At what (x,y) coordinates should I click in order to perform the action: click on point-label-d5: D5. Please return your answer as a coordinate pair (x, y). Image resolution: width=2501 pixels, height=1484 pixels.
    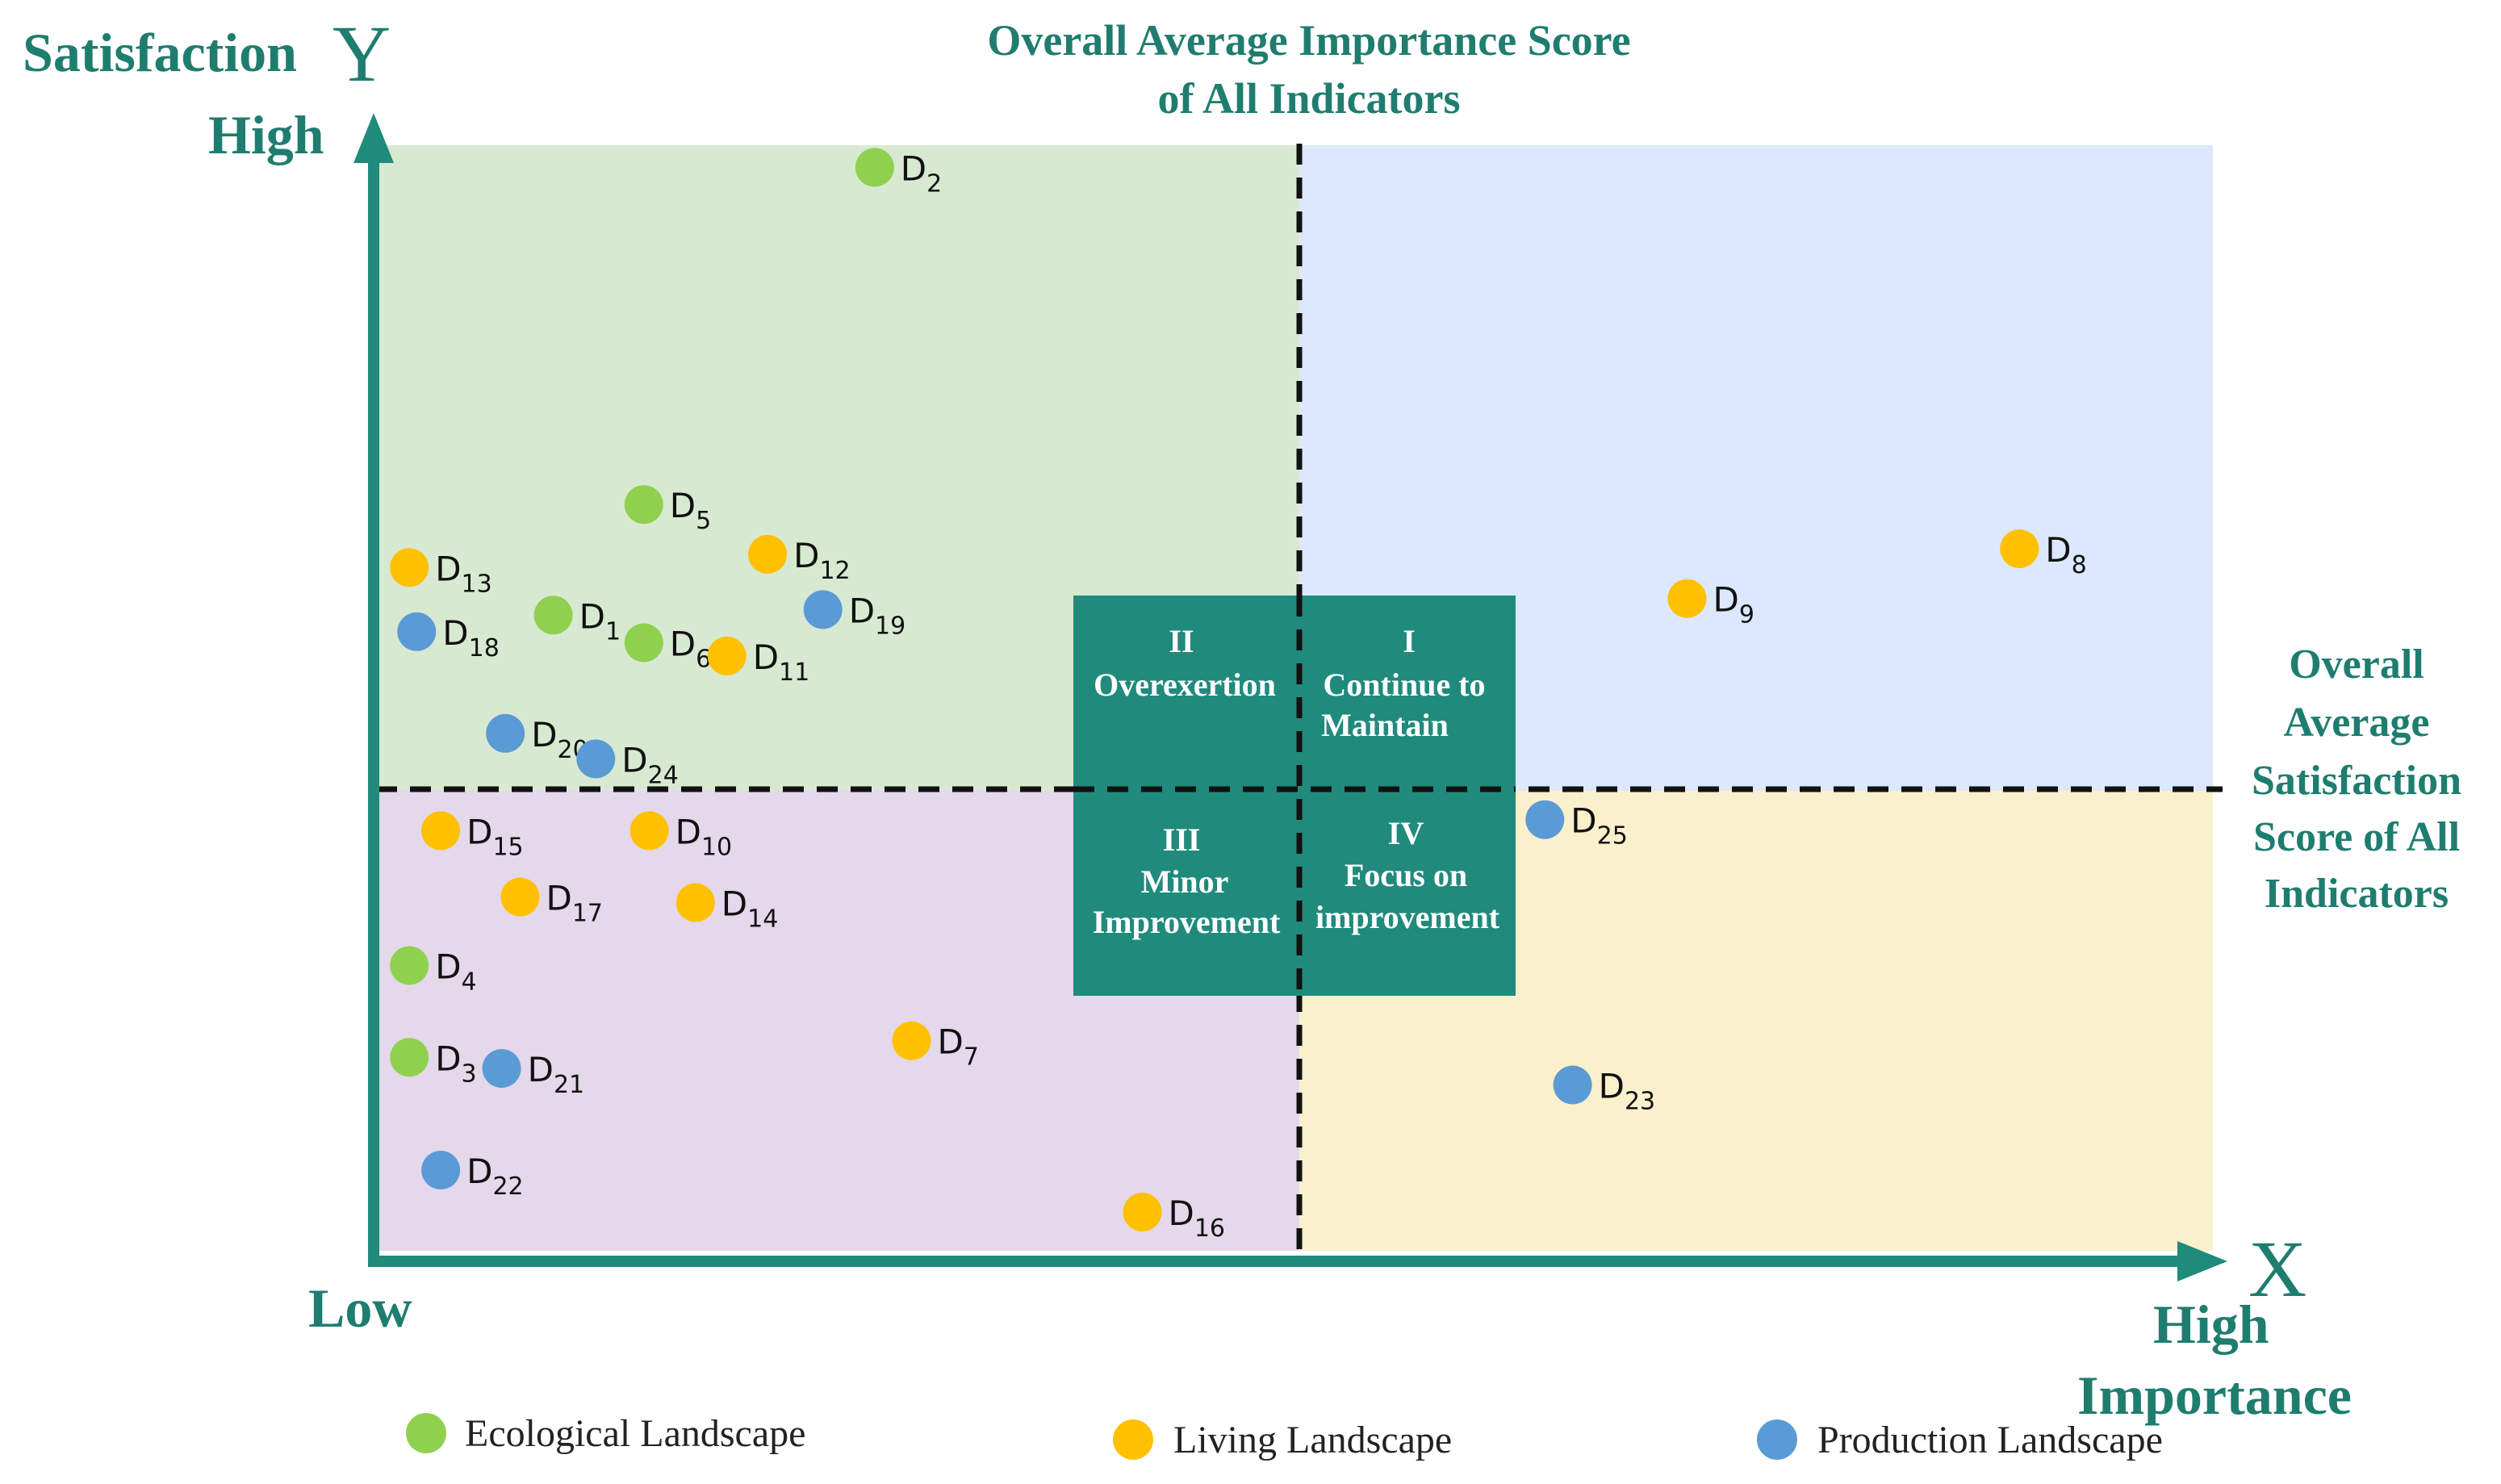
    Looking at the image, I should click on (691, 511).